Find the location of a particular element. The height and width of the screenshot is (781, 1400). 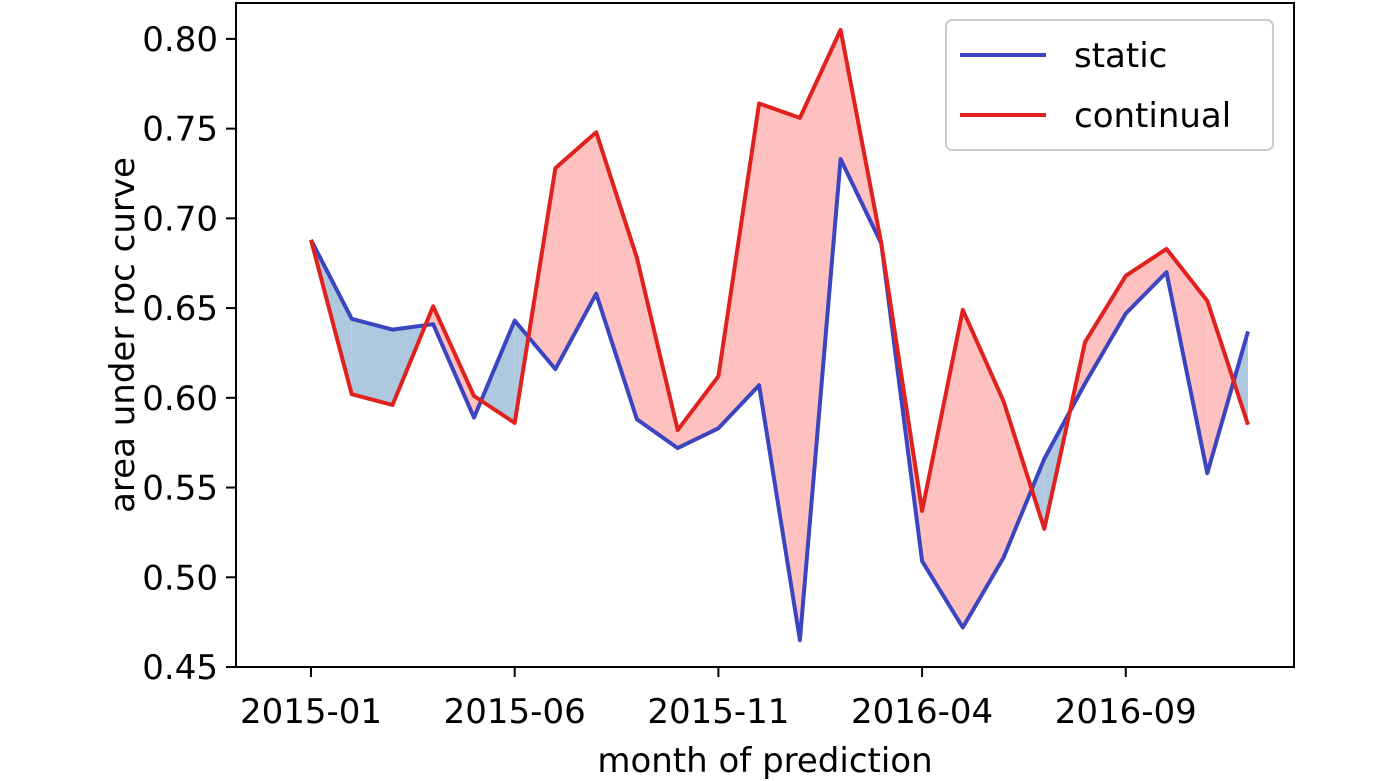

y-axis-label: area under roc curve is located at coordinates (123, 335).